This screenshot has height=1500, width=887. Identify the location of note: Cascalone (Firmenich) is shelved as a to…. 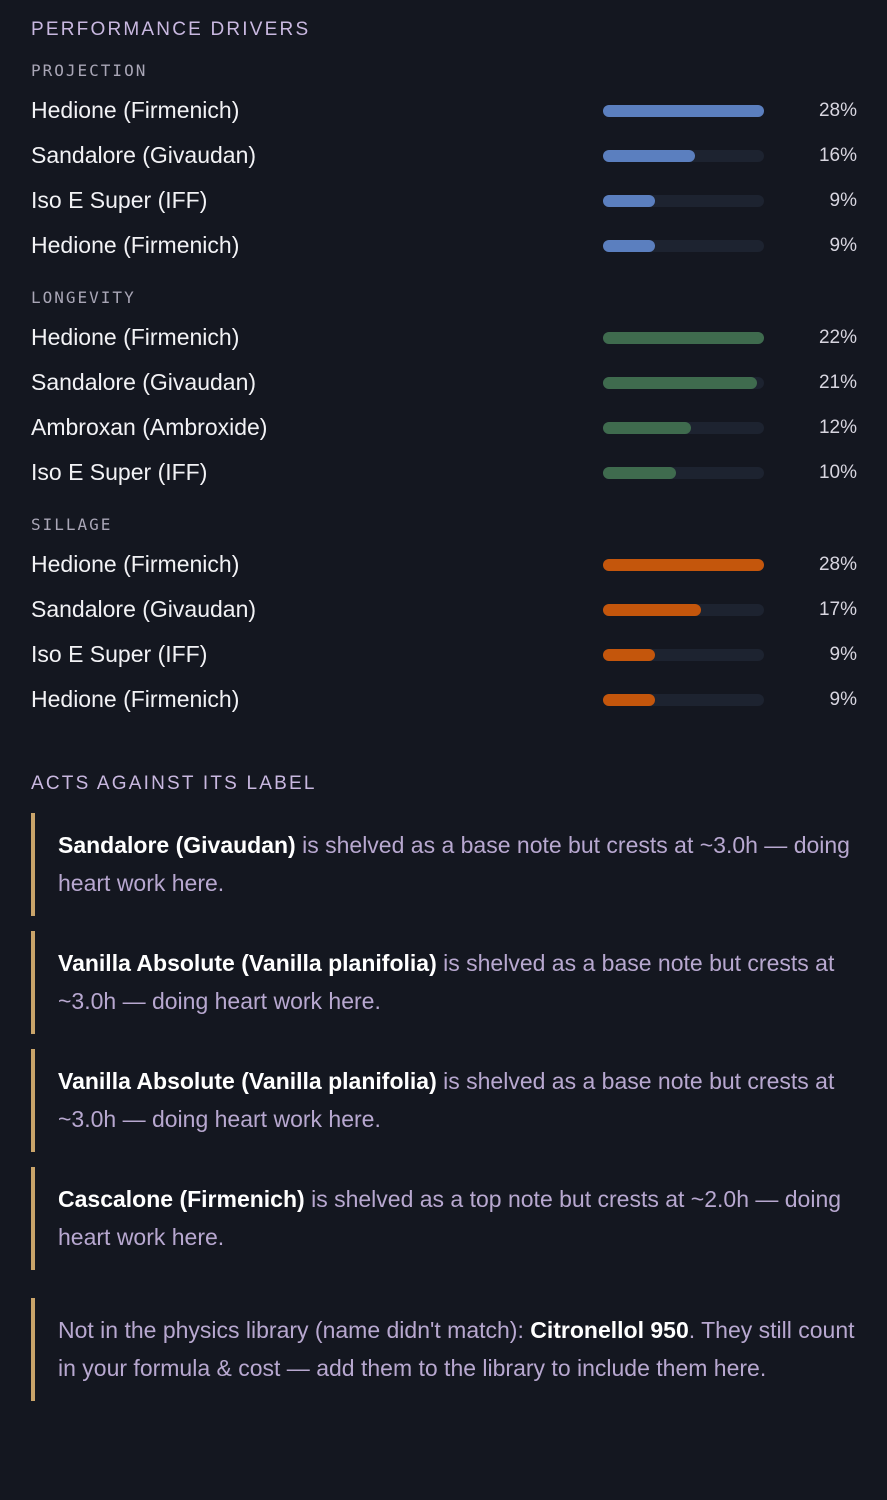
(444, 1218).